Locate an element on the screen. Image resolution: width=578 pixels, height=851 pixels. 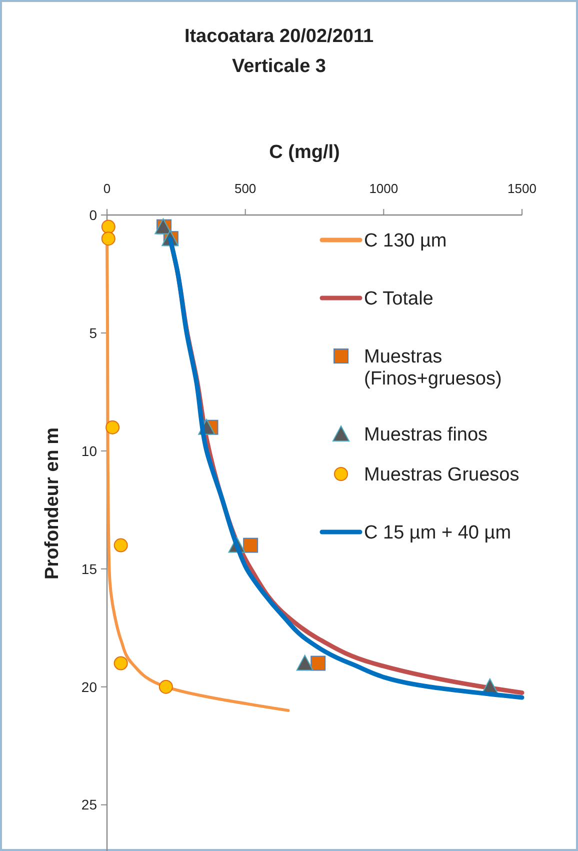
y-tick-label: 15 is located at coordinates (89, 568).